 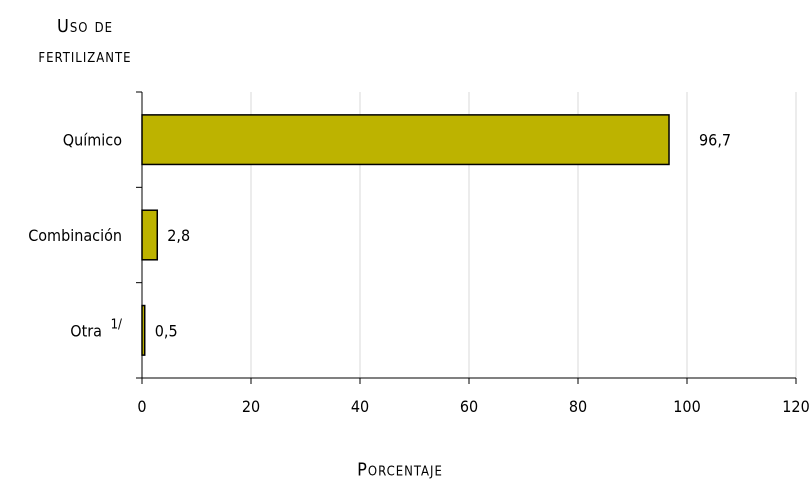 I want to click on value-label-1: 2,8, so click(x=178, y=235).